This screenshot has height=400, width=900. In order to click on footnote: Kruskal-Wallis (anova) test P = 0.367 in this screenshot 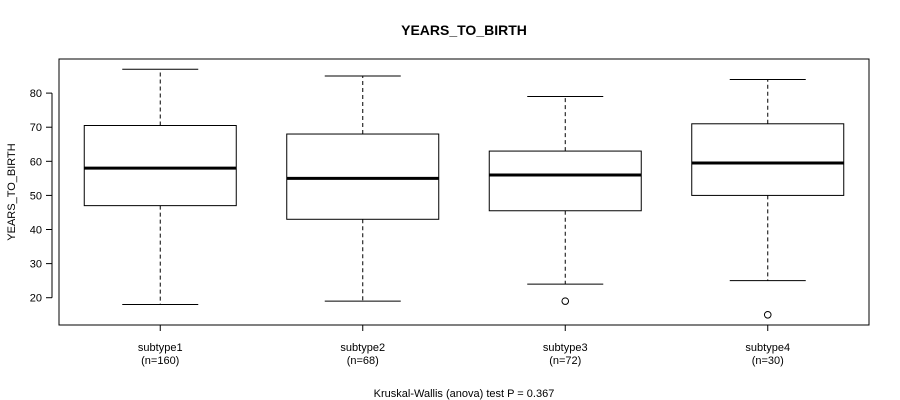, I will do `click(464, 394)`.